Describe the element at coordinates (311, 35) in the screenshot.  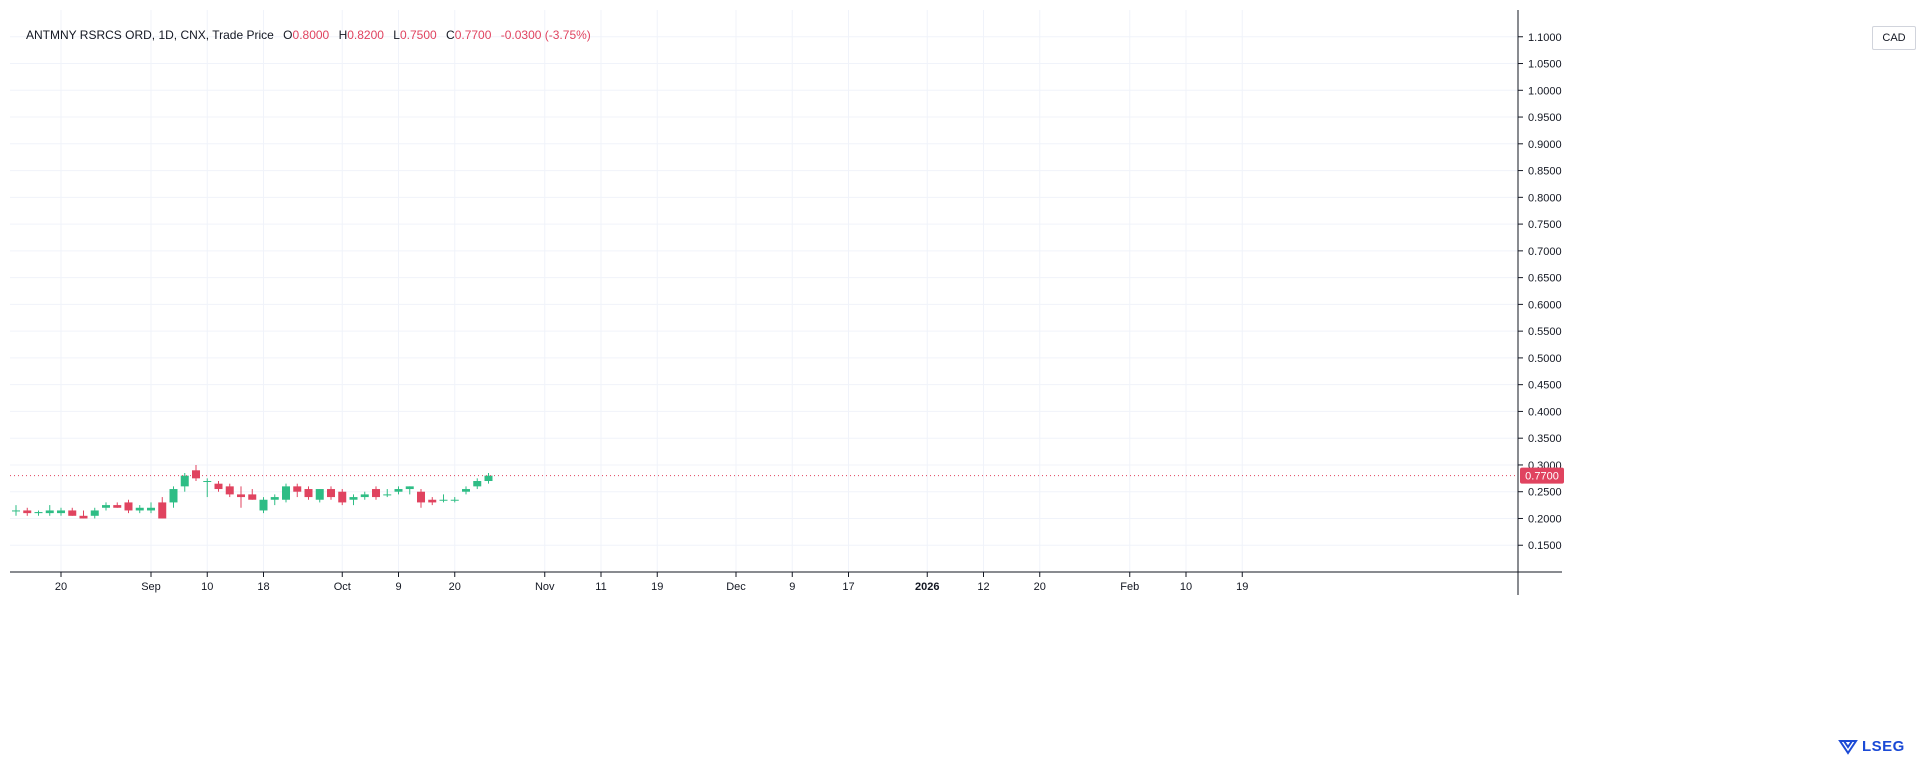
I see `open-value: 0.8000` at that location.